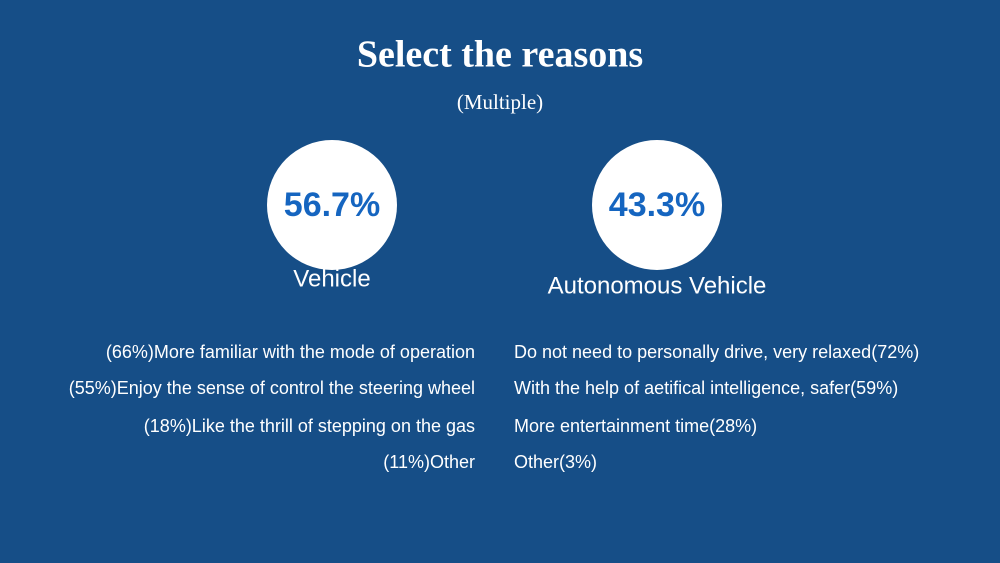  I want to click on left-reason: (11%)Other, so click(429, 462).